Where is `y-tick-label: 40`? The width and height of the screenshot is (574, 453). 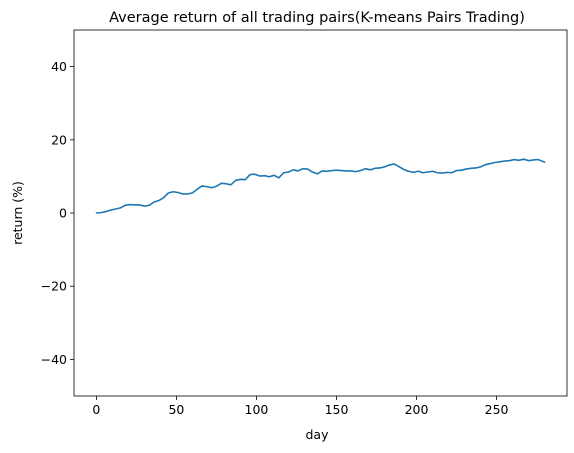
y-tick-label: 40 is located at coordinates (59, 66).